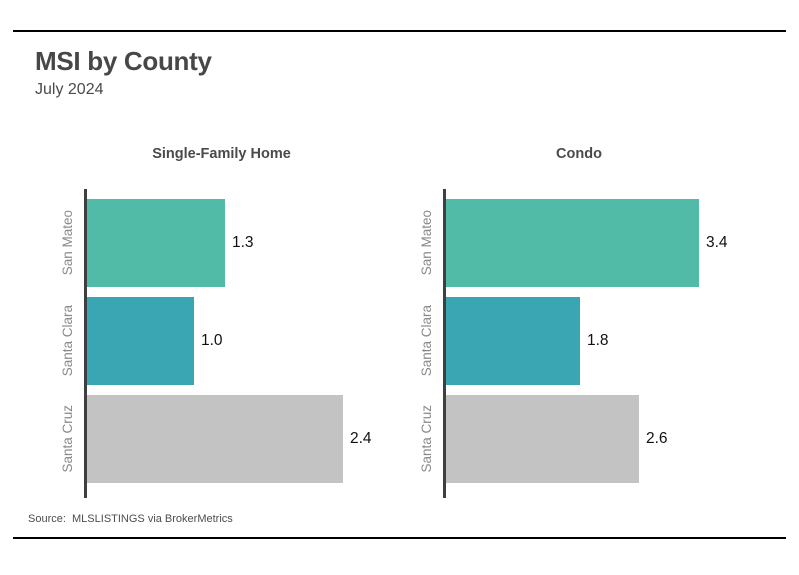  Describe the element at coordinates (399, 31) in the screenshot. I see `top-rule` at that location.